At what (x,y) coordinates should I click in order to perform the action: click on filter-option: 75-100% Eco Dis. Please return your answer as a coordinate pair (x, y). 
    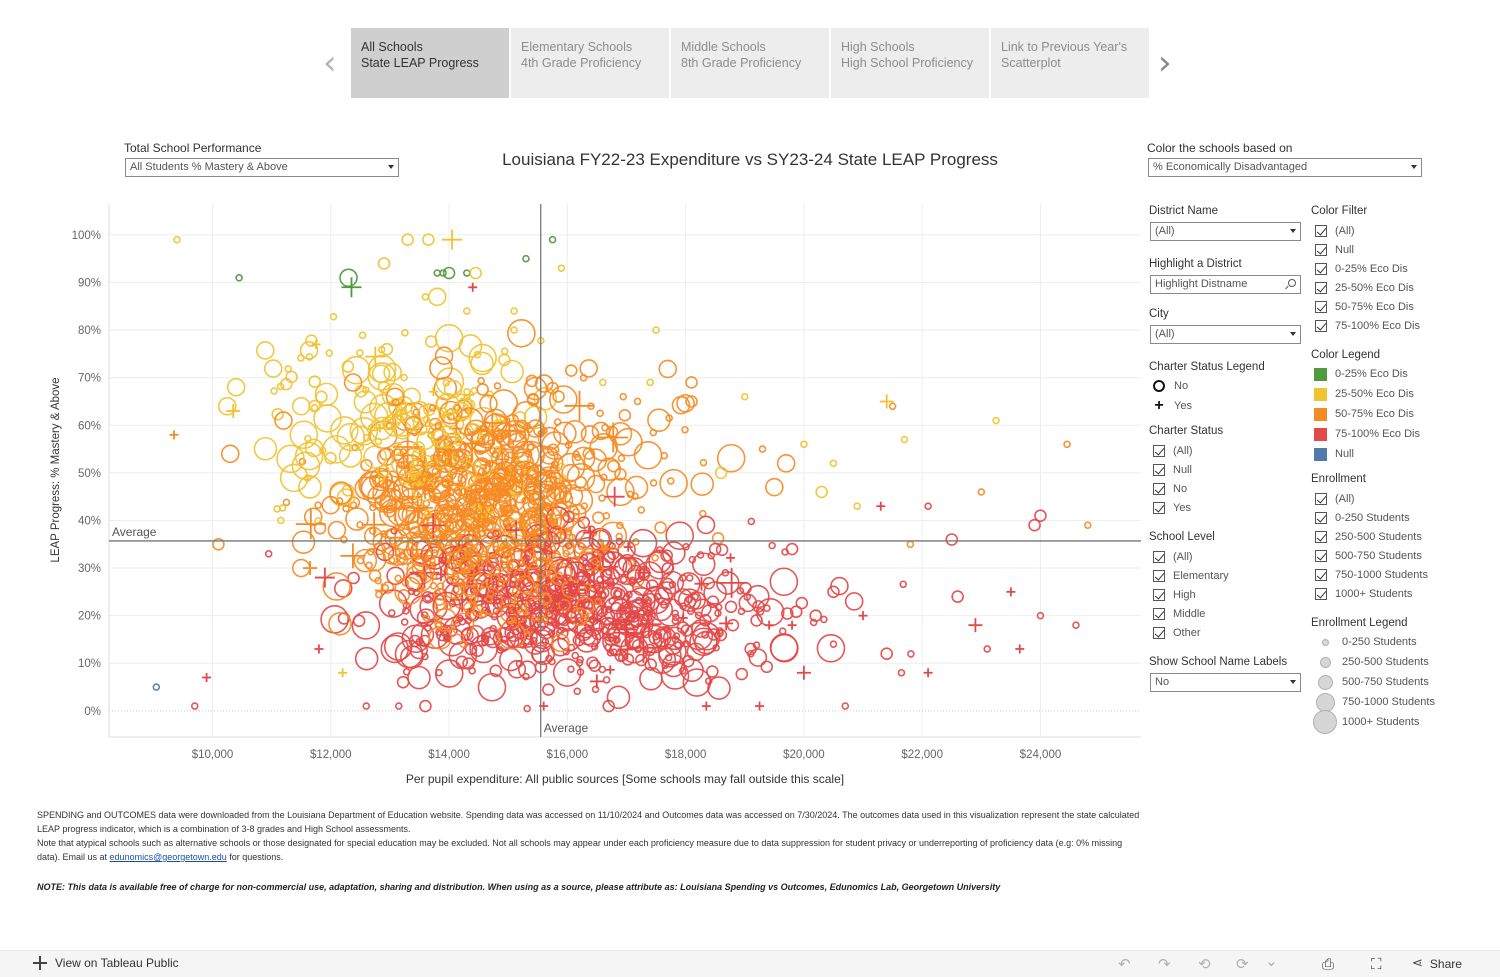
    Looking at the image, I should click on (1367, 325).